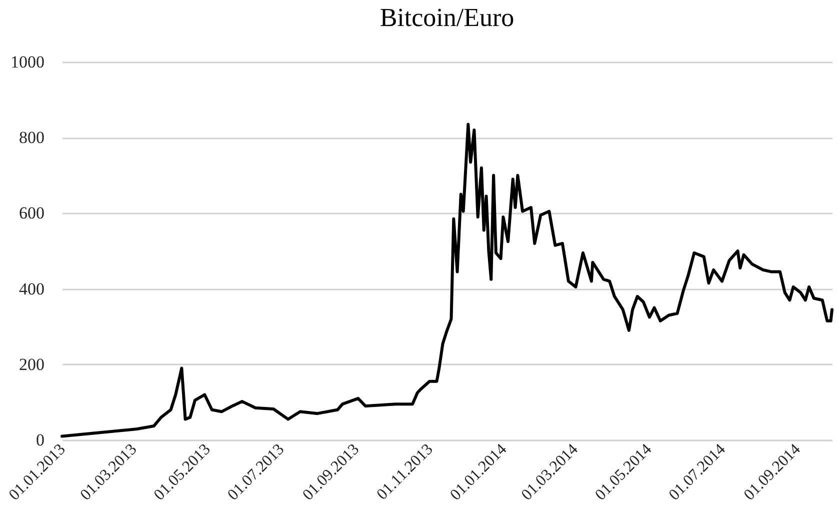 This screenshot has height=508, width=839. Describe the element at coordinates (31, 213) in the screenshot. I see `y-tick-label: 600` at that location.